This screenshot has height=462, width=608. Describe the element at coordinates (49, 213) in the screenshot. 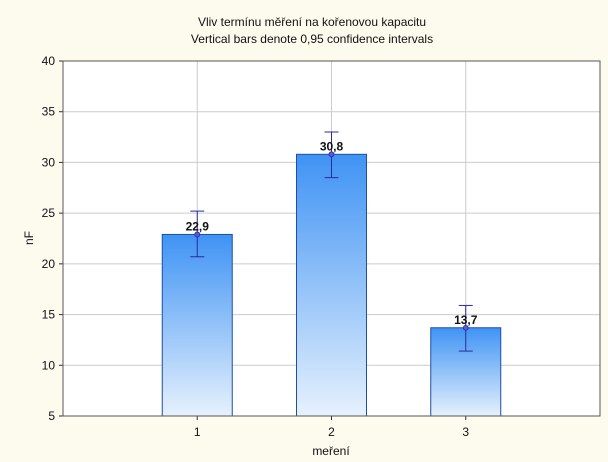

I see `y-tick-label: 25` at that location.